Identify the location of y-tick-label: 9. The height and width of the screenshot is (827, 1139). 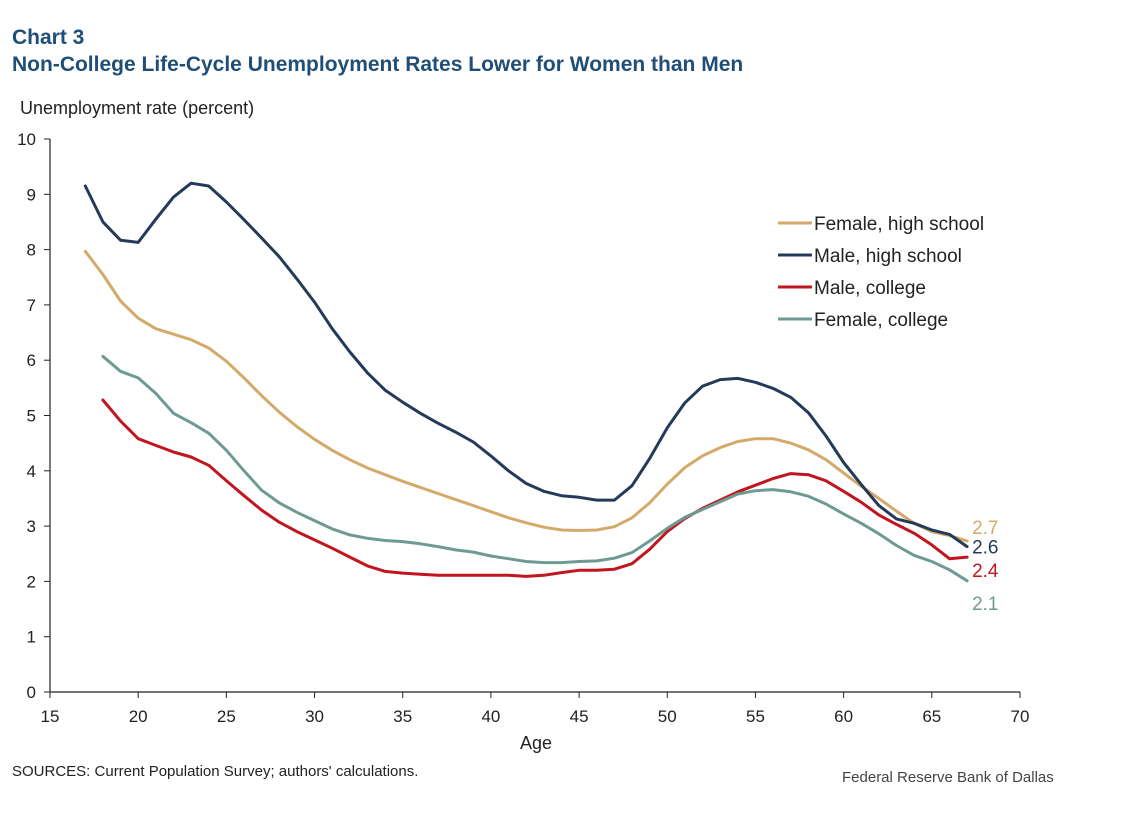
(31, 194).